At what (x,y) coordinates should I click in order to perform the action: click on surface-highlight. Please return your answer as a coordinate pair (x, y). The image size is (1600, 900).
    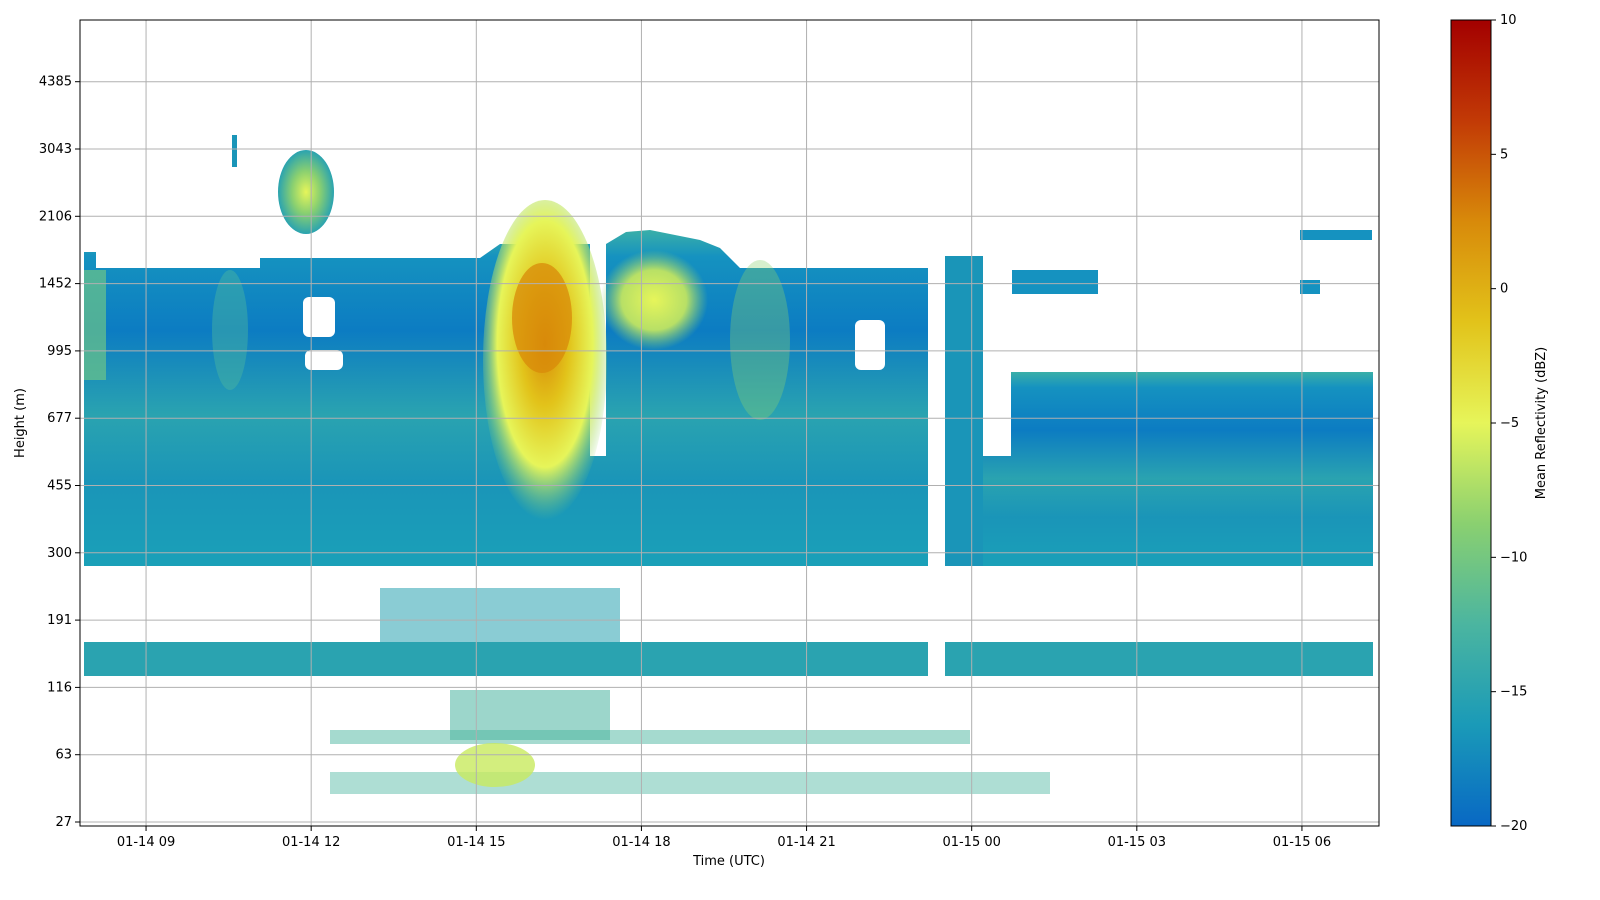
    Looking at the image, I should click on (495, 765).